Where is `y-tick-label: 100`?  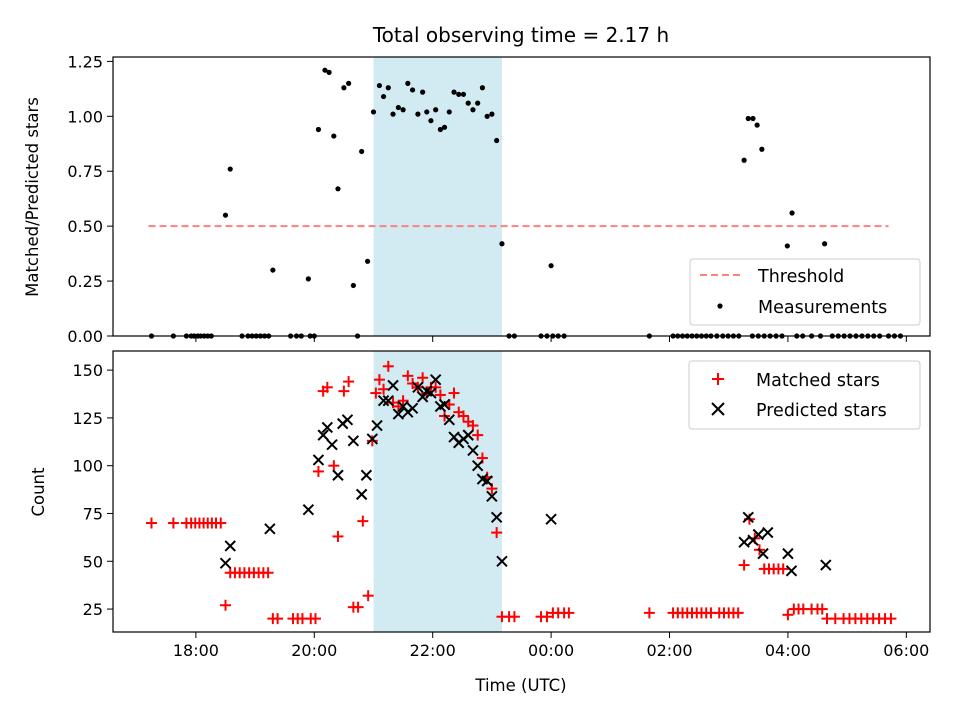 y-tick-label: 100 is located at coordinates (87, 466).